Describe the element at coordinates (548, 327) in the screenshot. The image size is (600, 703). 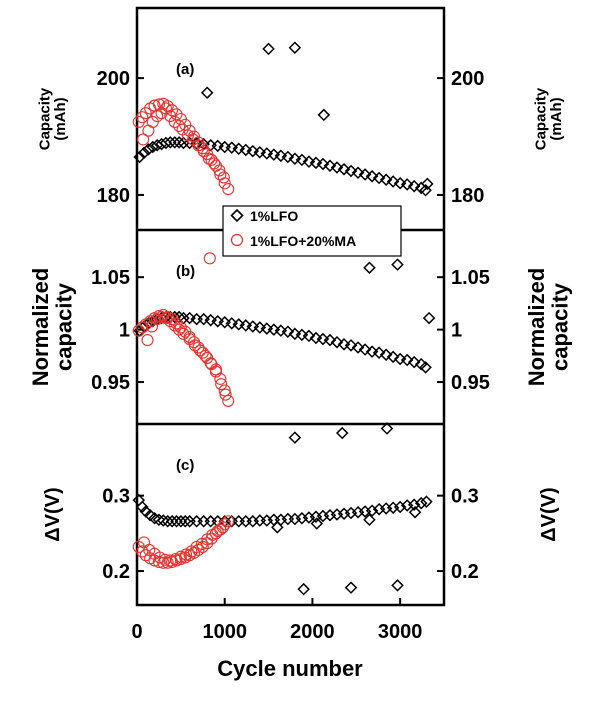
I see `y-axis-label-right: Normalizedcapacity` at that location.